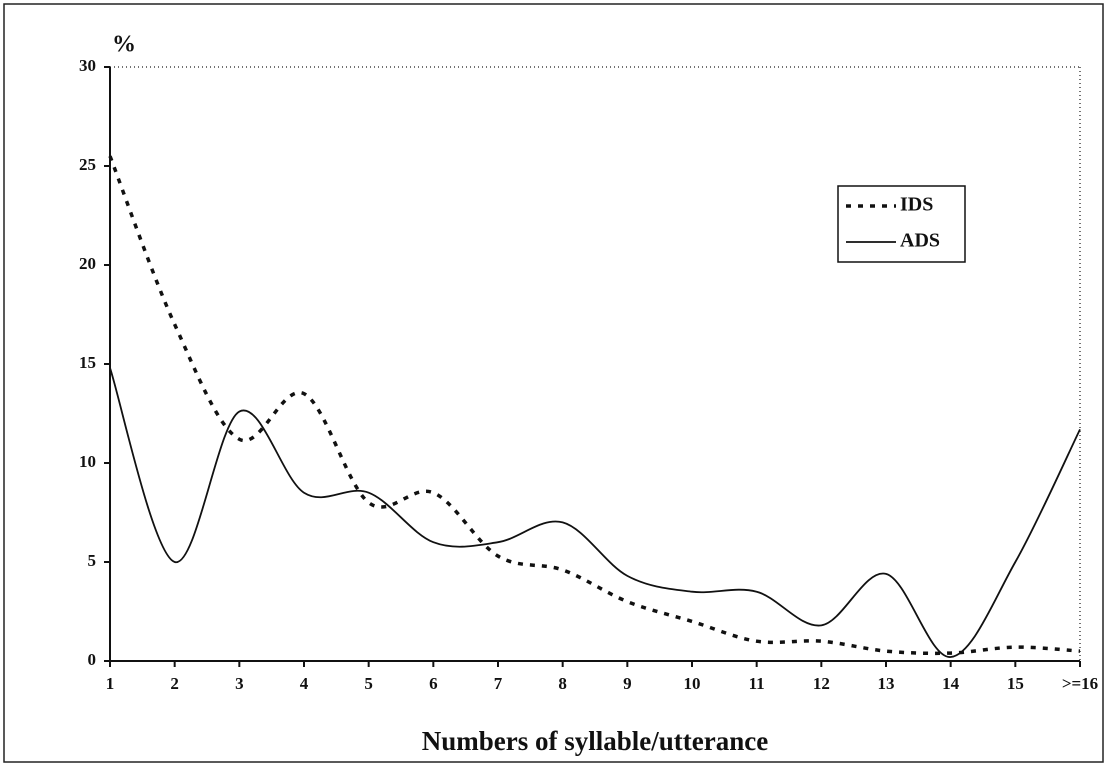 The width and height of the screenshot is (1107, 766). I want to click on y-tick-label: 20, so click(87, 263).